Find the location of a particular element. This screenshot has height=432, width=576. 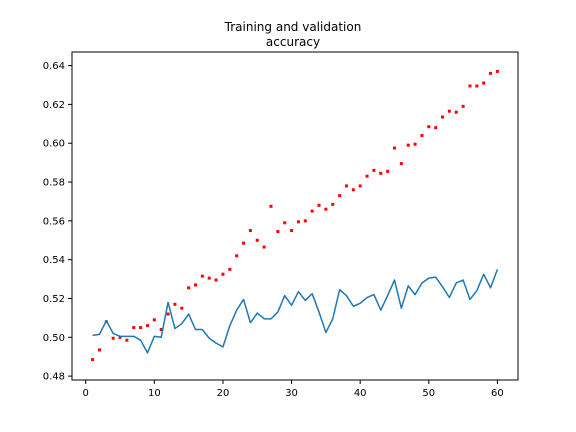

y-tick-label: 0.52 is located at coordinates (54, 299).